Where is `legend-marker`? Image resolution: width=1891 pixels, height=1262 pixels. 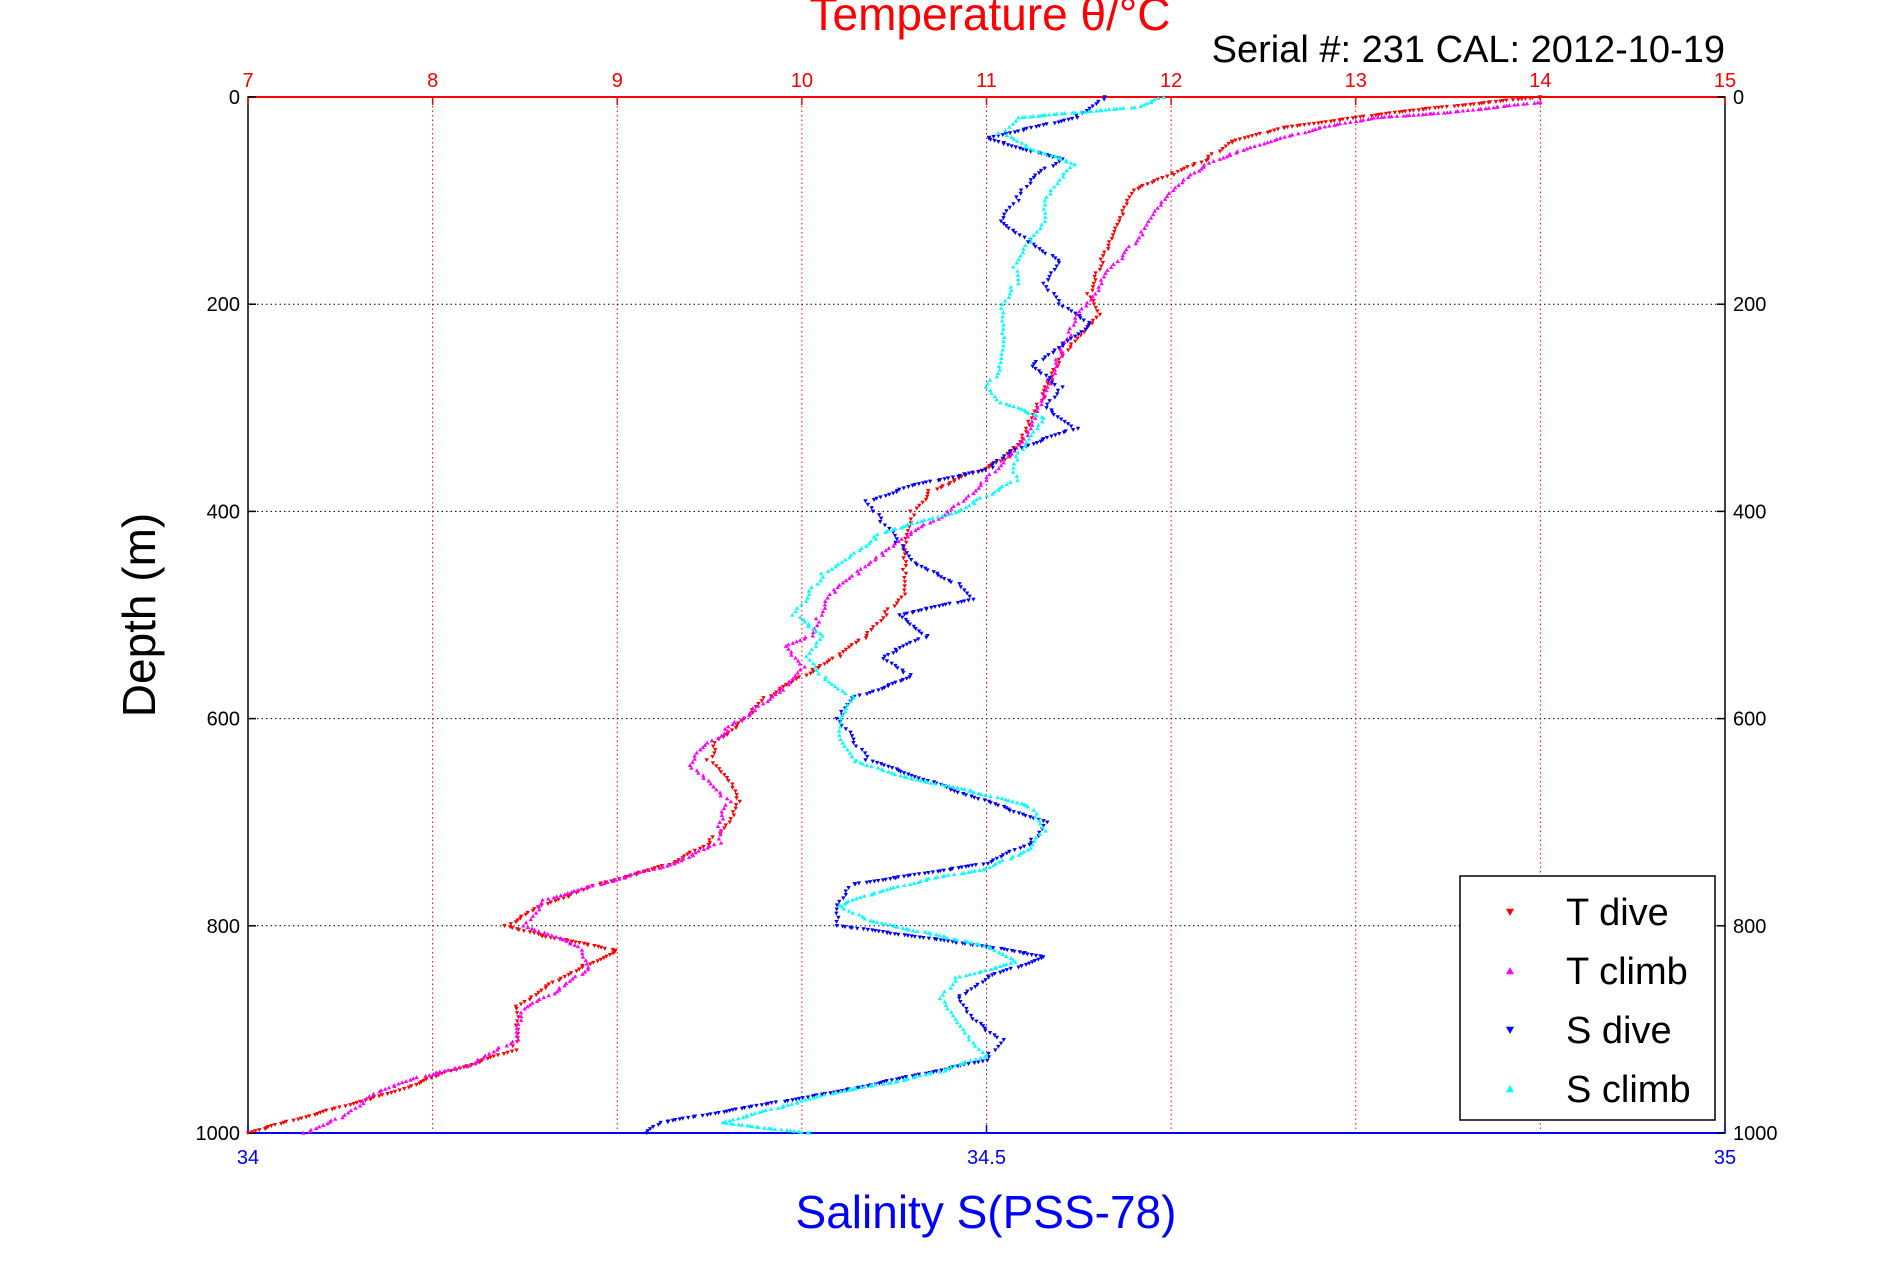 legend-marker is located at coordinates (1510, 1030).